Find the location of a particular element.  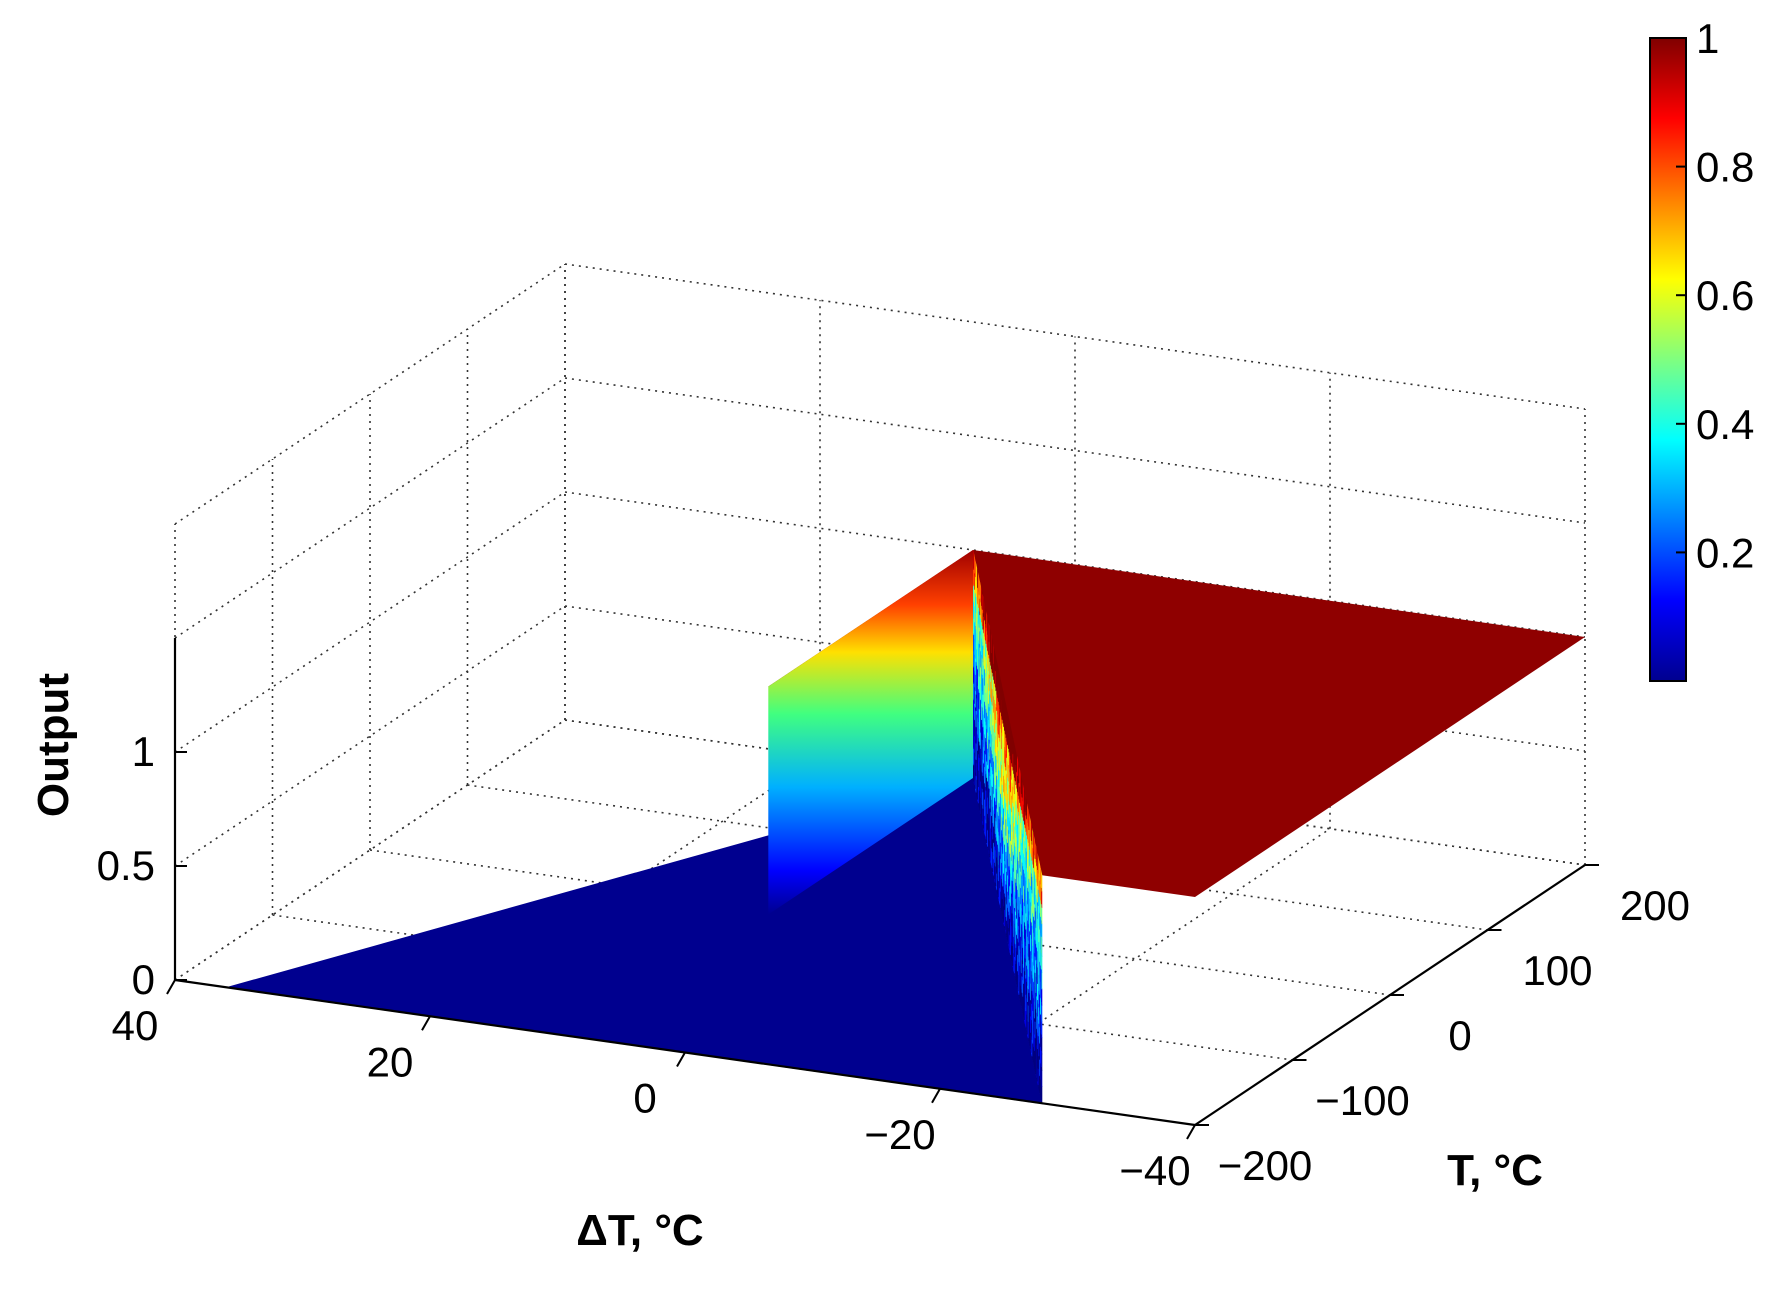

x-tick-label: 40 is located at coordinates (135, 1025).